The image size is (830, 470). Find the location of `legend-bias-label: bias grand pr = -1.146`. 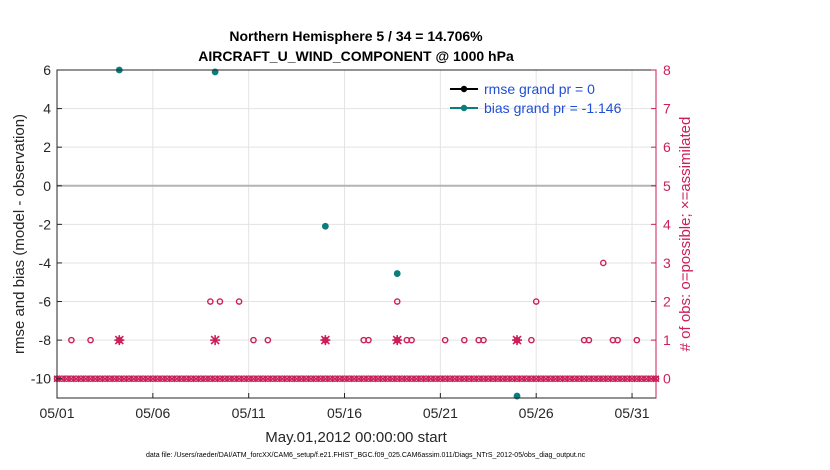

legend-bias-label: bias grand pr = -1.146 is located at coordinates (553, 108).